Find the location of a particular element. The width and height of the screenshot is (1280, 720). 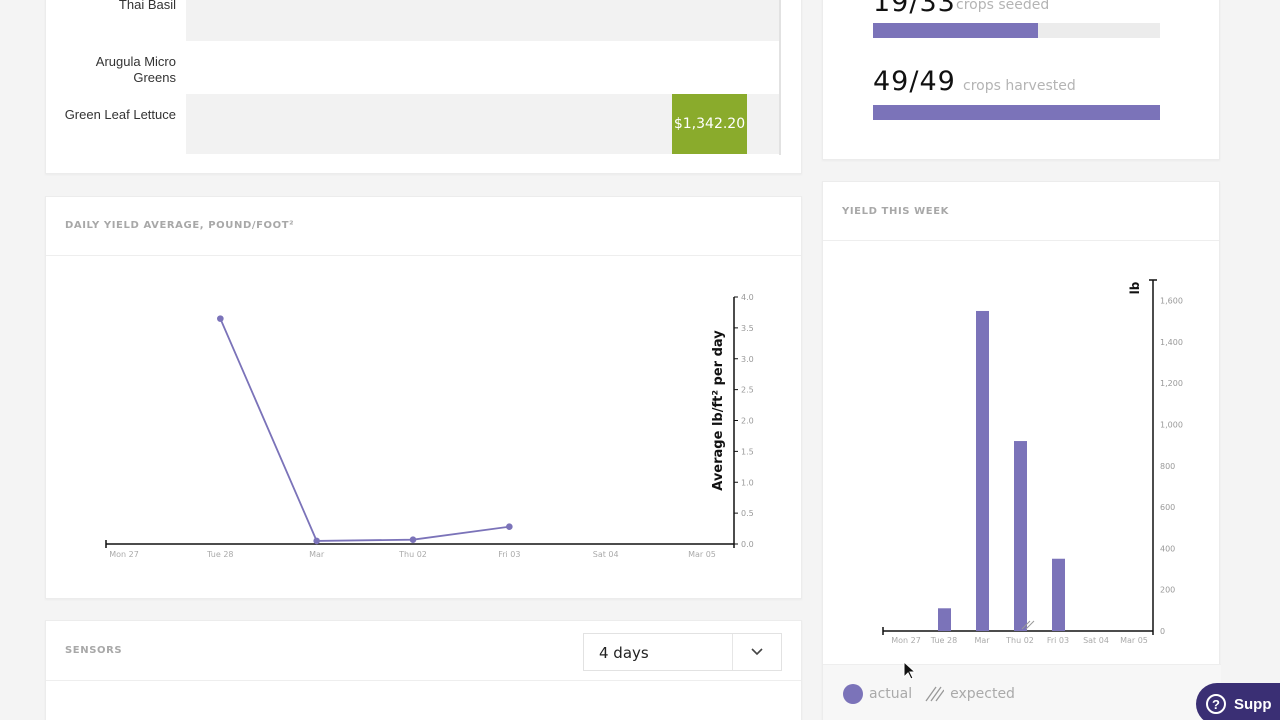

y-tick-label: 0.0 is located at coordinates (747, 544).